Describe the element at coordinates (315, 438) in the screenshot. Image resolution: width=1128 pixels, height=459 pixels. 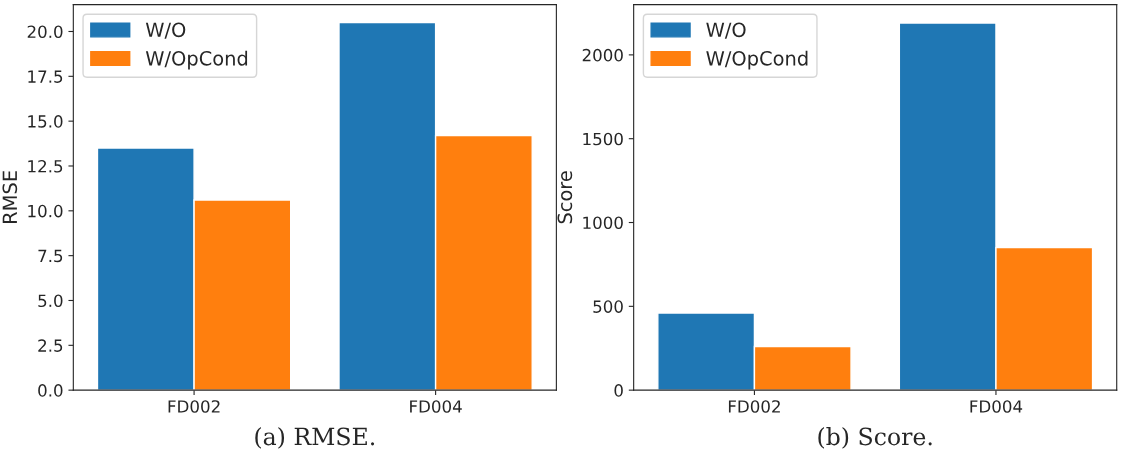
I see `x-axis-title: (a) RMSE.` at that location.